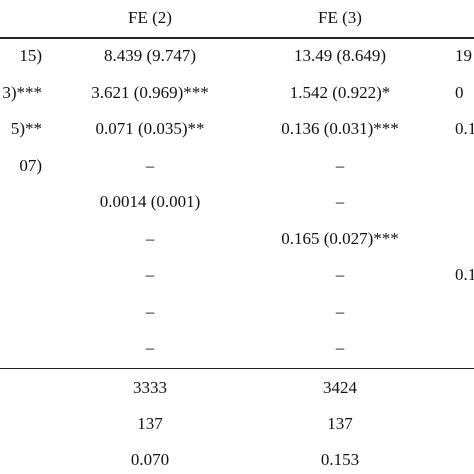 Image resolution: width=474 pixels, height=474 pixels. What do you see at coordinates (340, 387) in the screenshot?
I see `table-cell: 3424` at bounding box center [340, 387].